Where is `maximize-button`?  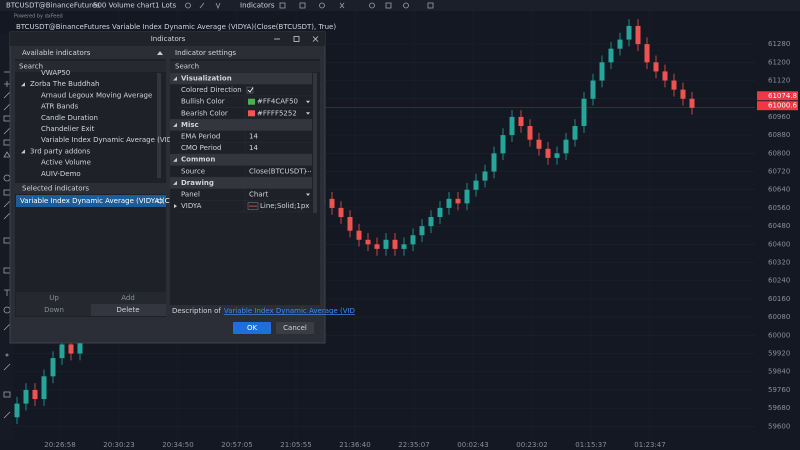
maximize-button is located at coordinates (296, 39).